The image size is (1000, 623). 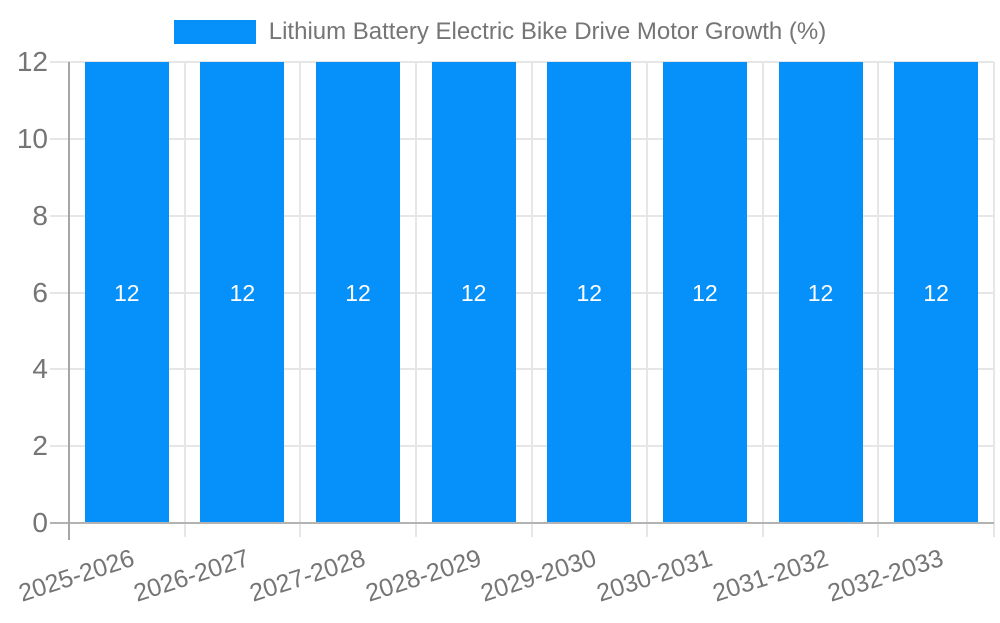 I want to click on y-tick-label: 10, so click(x=32, y=138).